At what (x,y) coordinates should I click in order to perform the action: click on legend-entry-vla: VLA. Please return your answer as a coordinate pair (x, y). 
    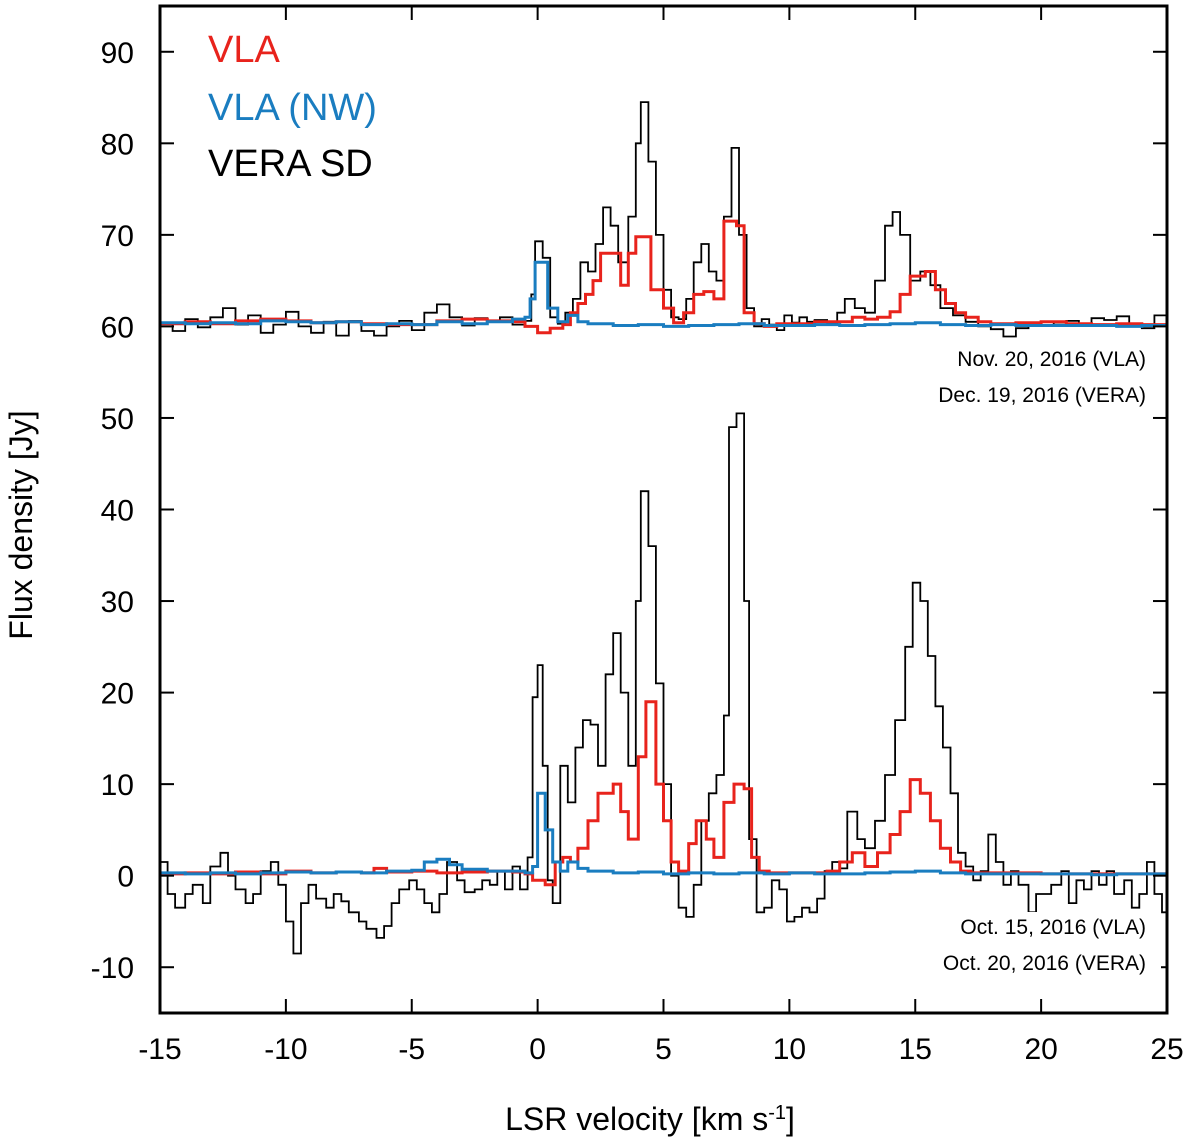
    Looking at the image, I should click on (244, 50).